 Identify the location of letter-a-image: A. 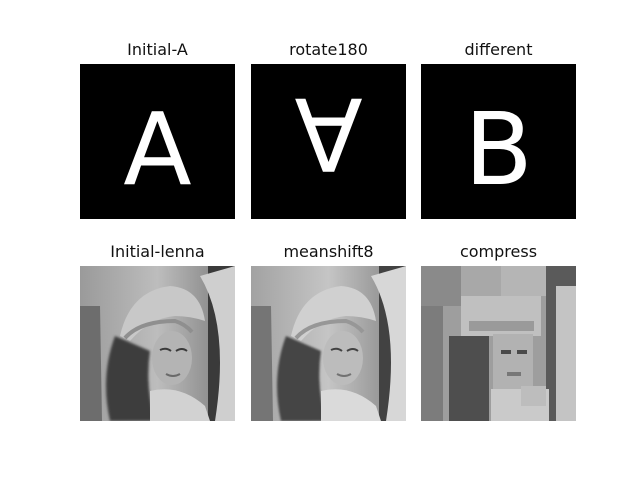
(157, 141).